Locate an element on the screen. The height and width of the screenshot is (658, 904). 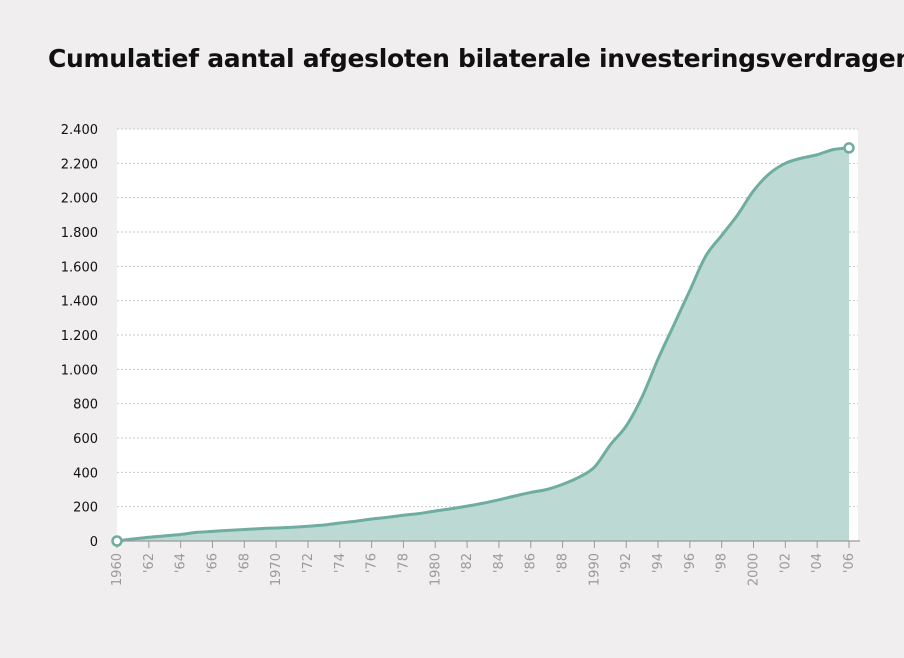
y-tick-label-3: 600 is located at coordinates (85, 439).